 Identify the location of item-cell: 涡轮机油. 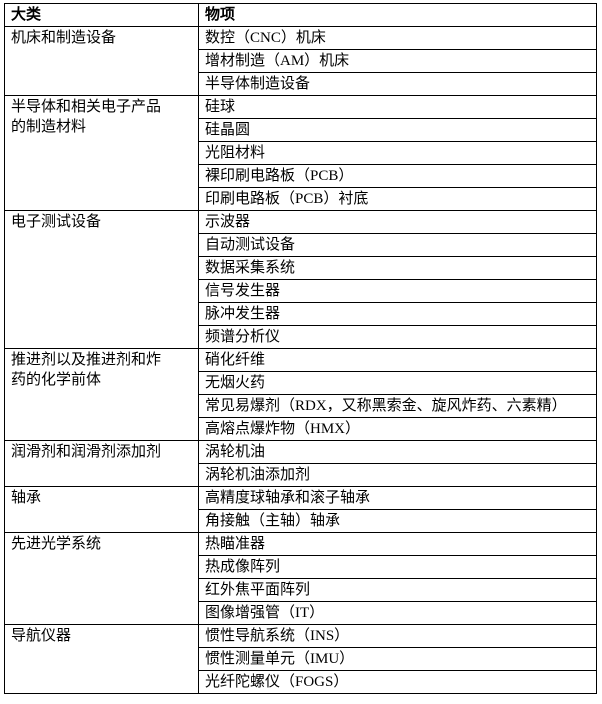
(397, 452).